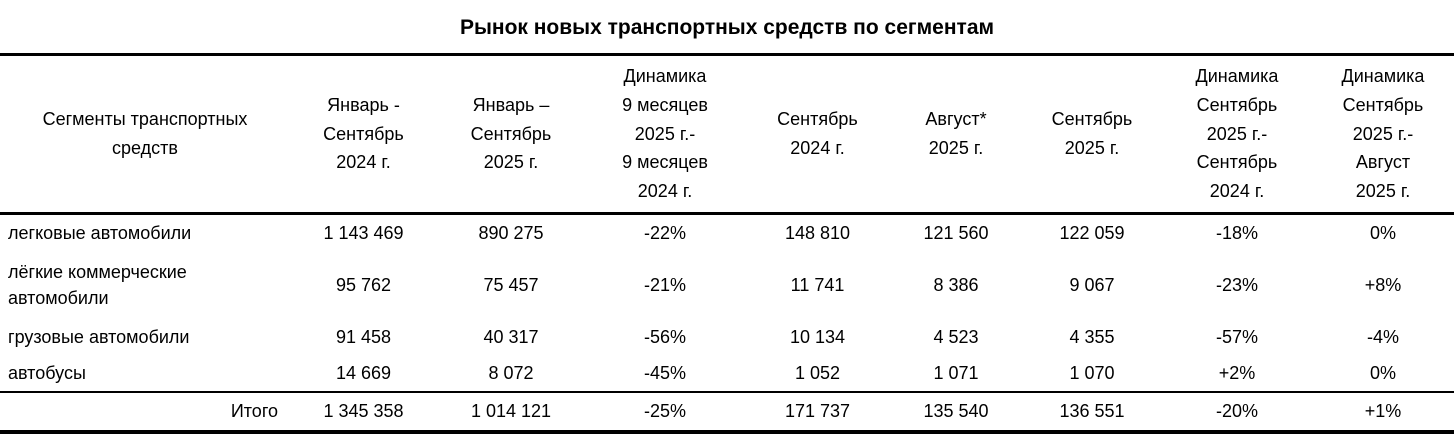 The height and width of the screenshot is (448, 1454). What do you see at coordinates (956, 285) in the screenshot?
I see `value-cell: 8 386` at bounding box center [956, 285].